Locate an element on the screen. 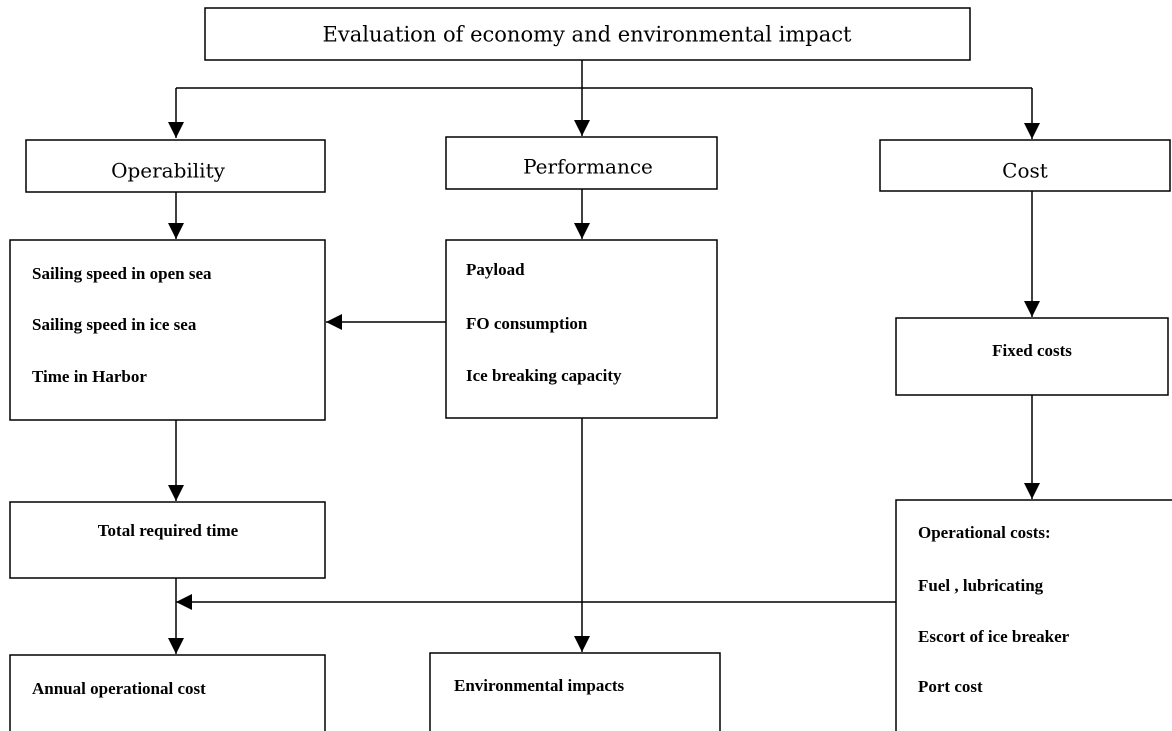  node-item: Sailing speed in open sea is located at coordinates (122, 273).